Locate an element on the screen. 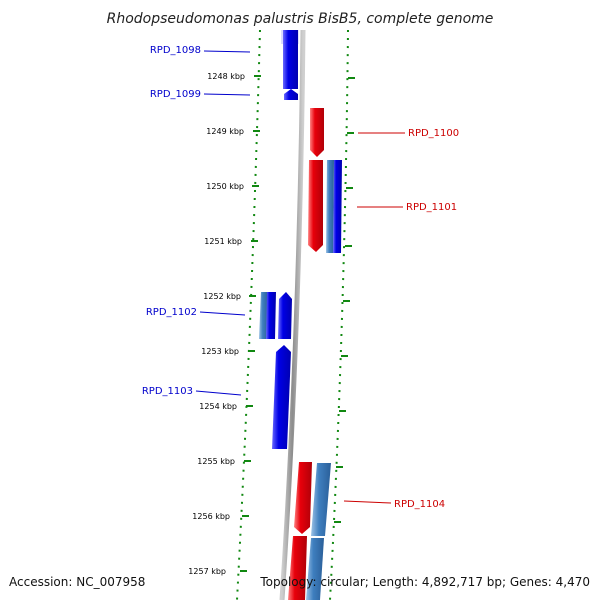 The height and width of the screenshot is (605, 600). gene-rpd-1102-c is located at coordinates (285, 315).